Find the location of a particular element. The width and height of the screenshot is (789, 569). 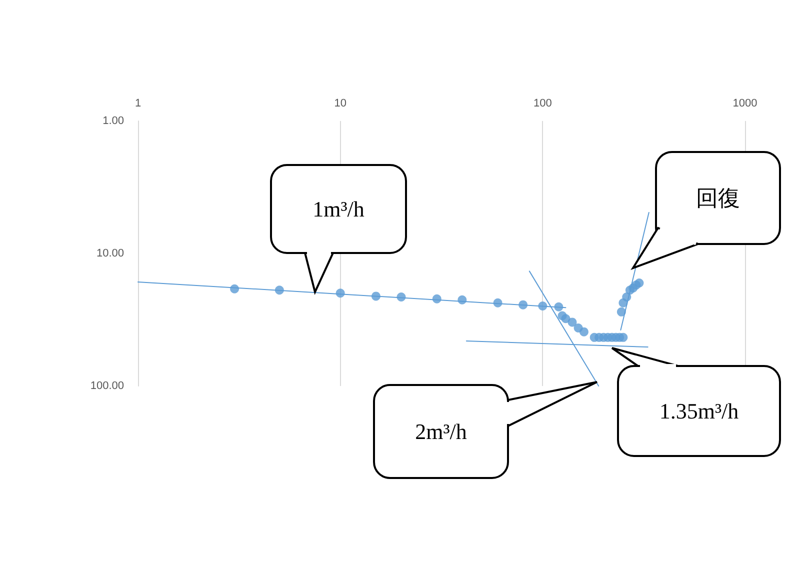

x-tick-label: 1 is located at coordinates (138, 104).